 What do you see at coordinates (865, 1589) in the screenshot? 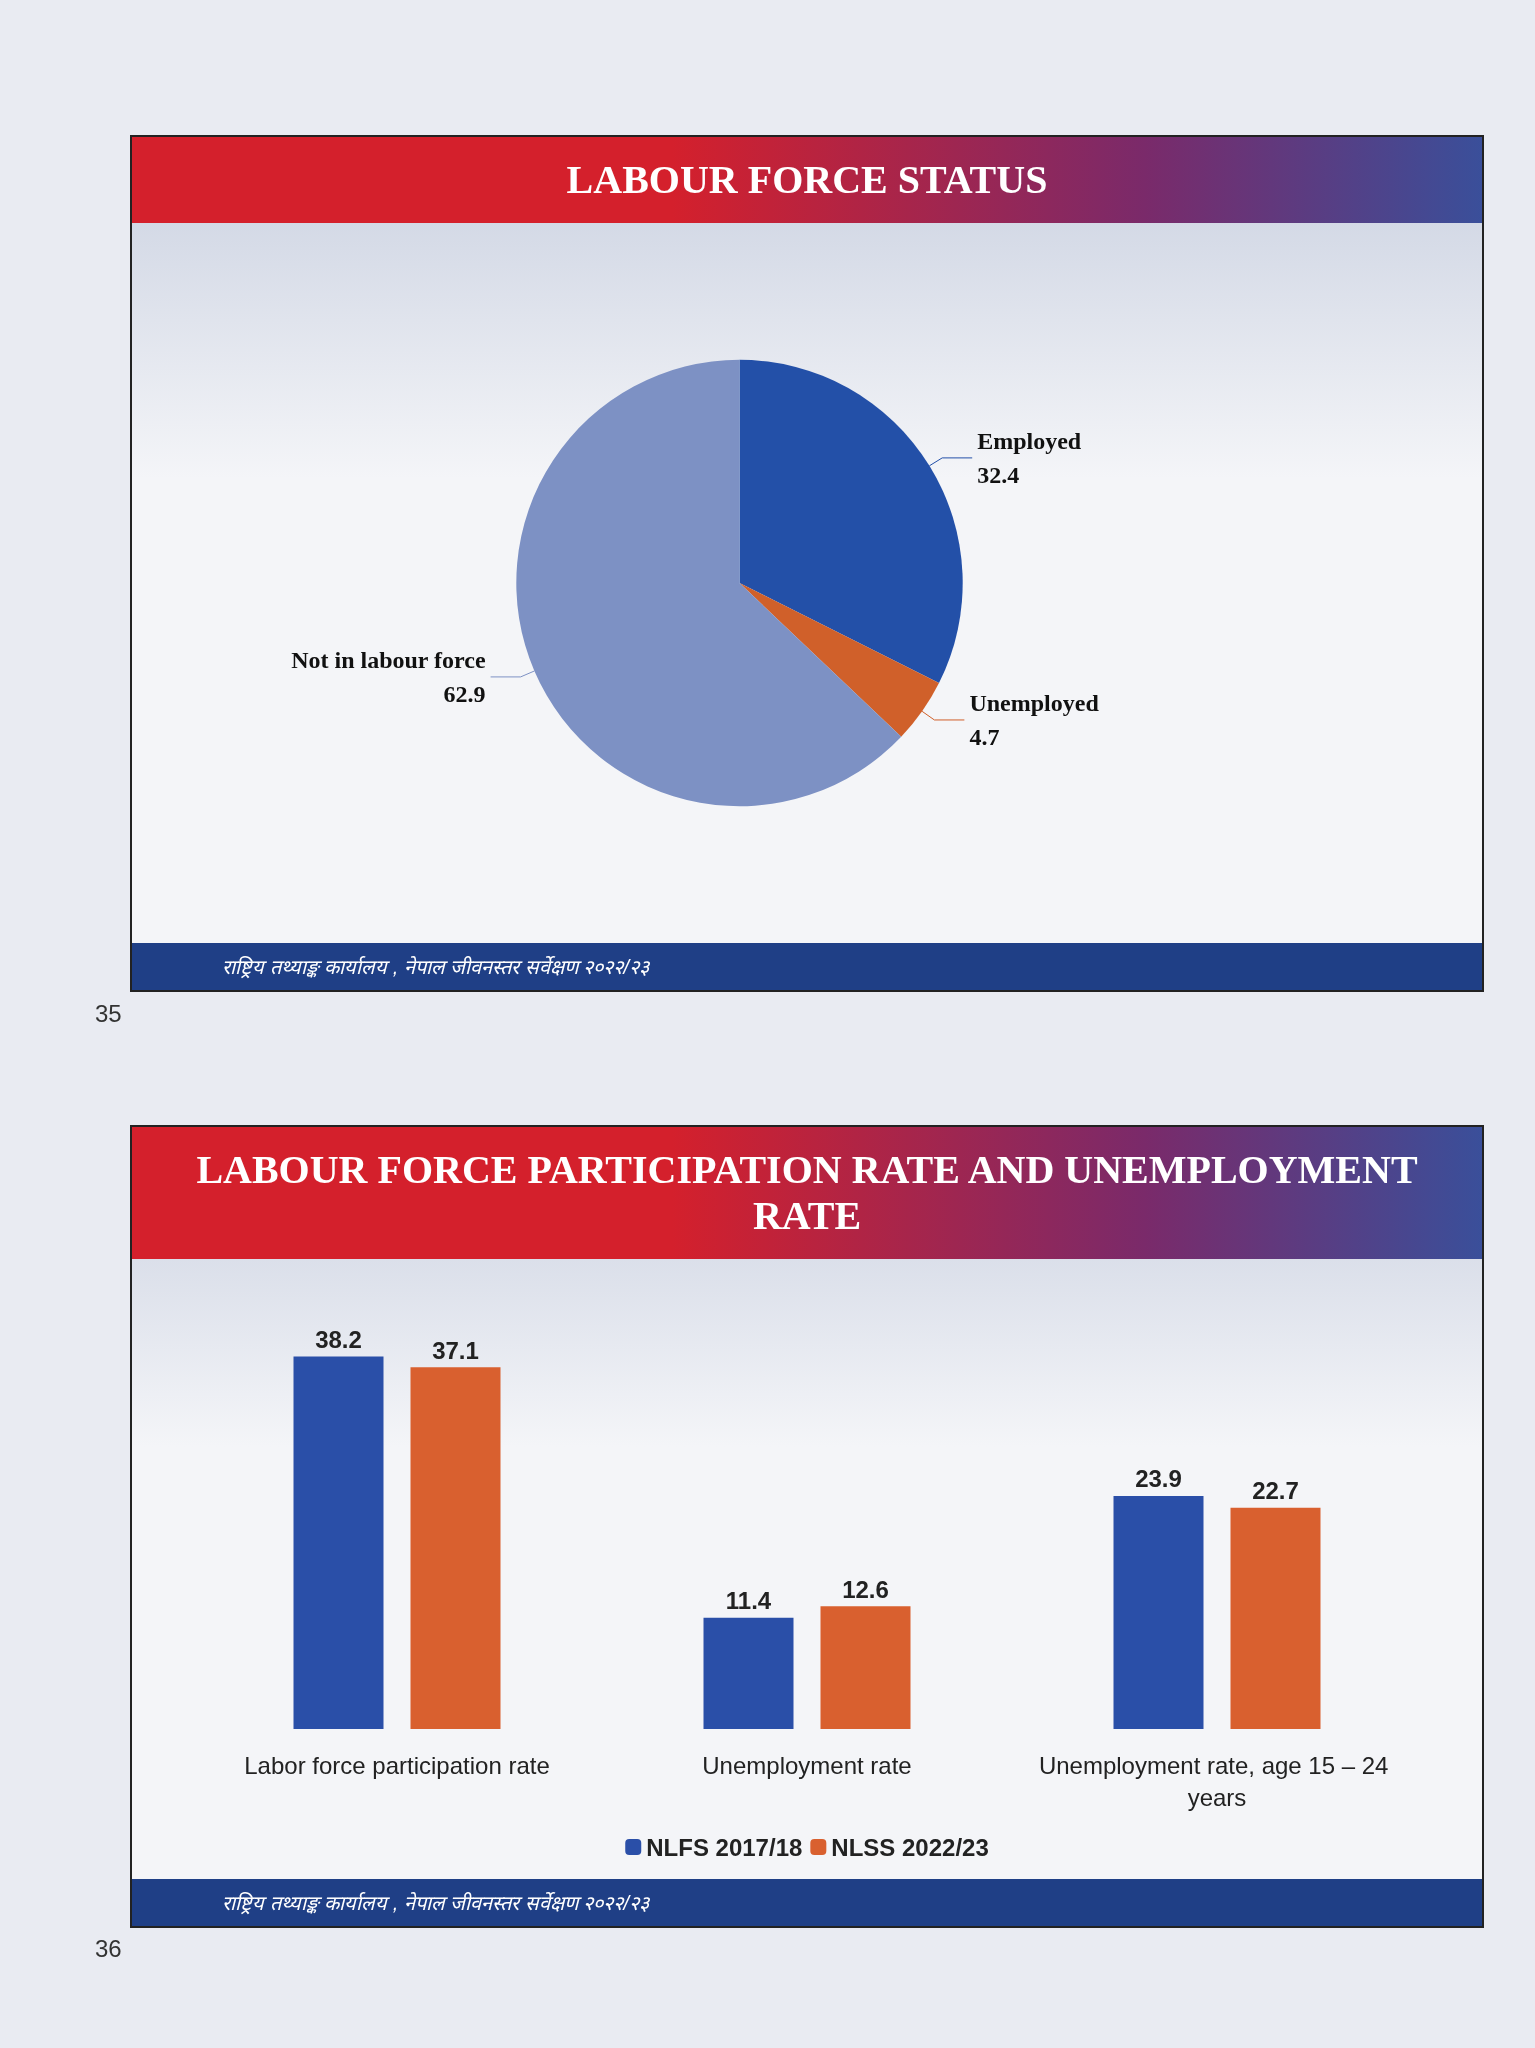
I see `data-label: 12.6` at bounding box center [865, 1589].